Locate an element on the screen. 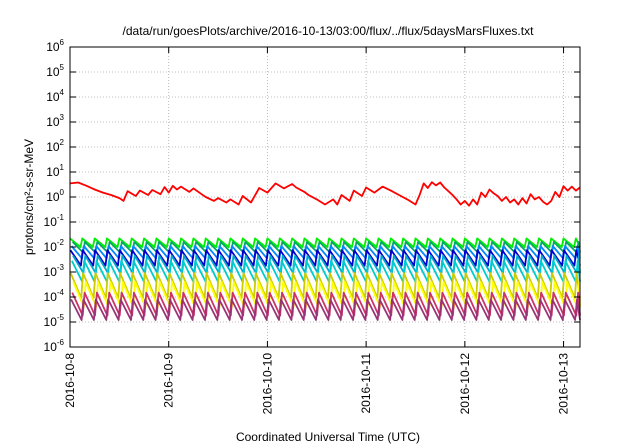 This screenshot has width=640, height=448. y-tick-exponent: -3 is located at coordinates (61, 267).